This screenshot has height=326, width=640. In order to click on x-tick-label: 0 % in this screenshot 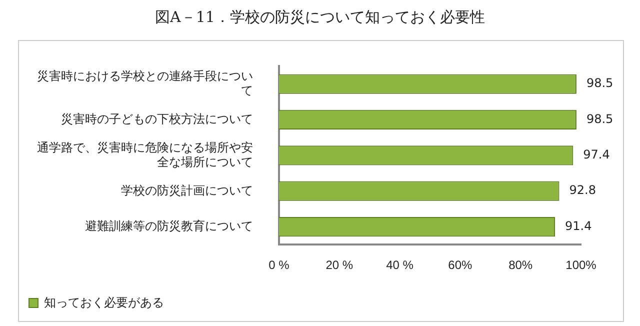, I will do `click(279, 265)`.